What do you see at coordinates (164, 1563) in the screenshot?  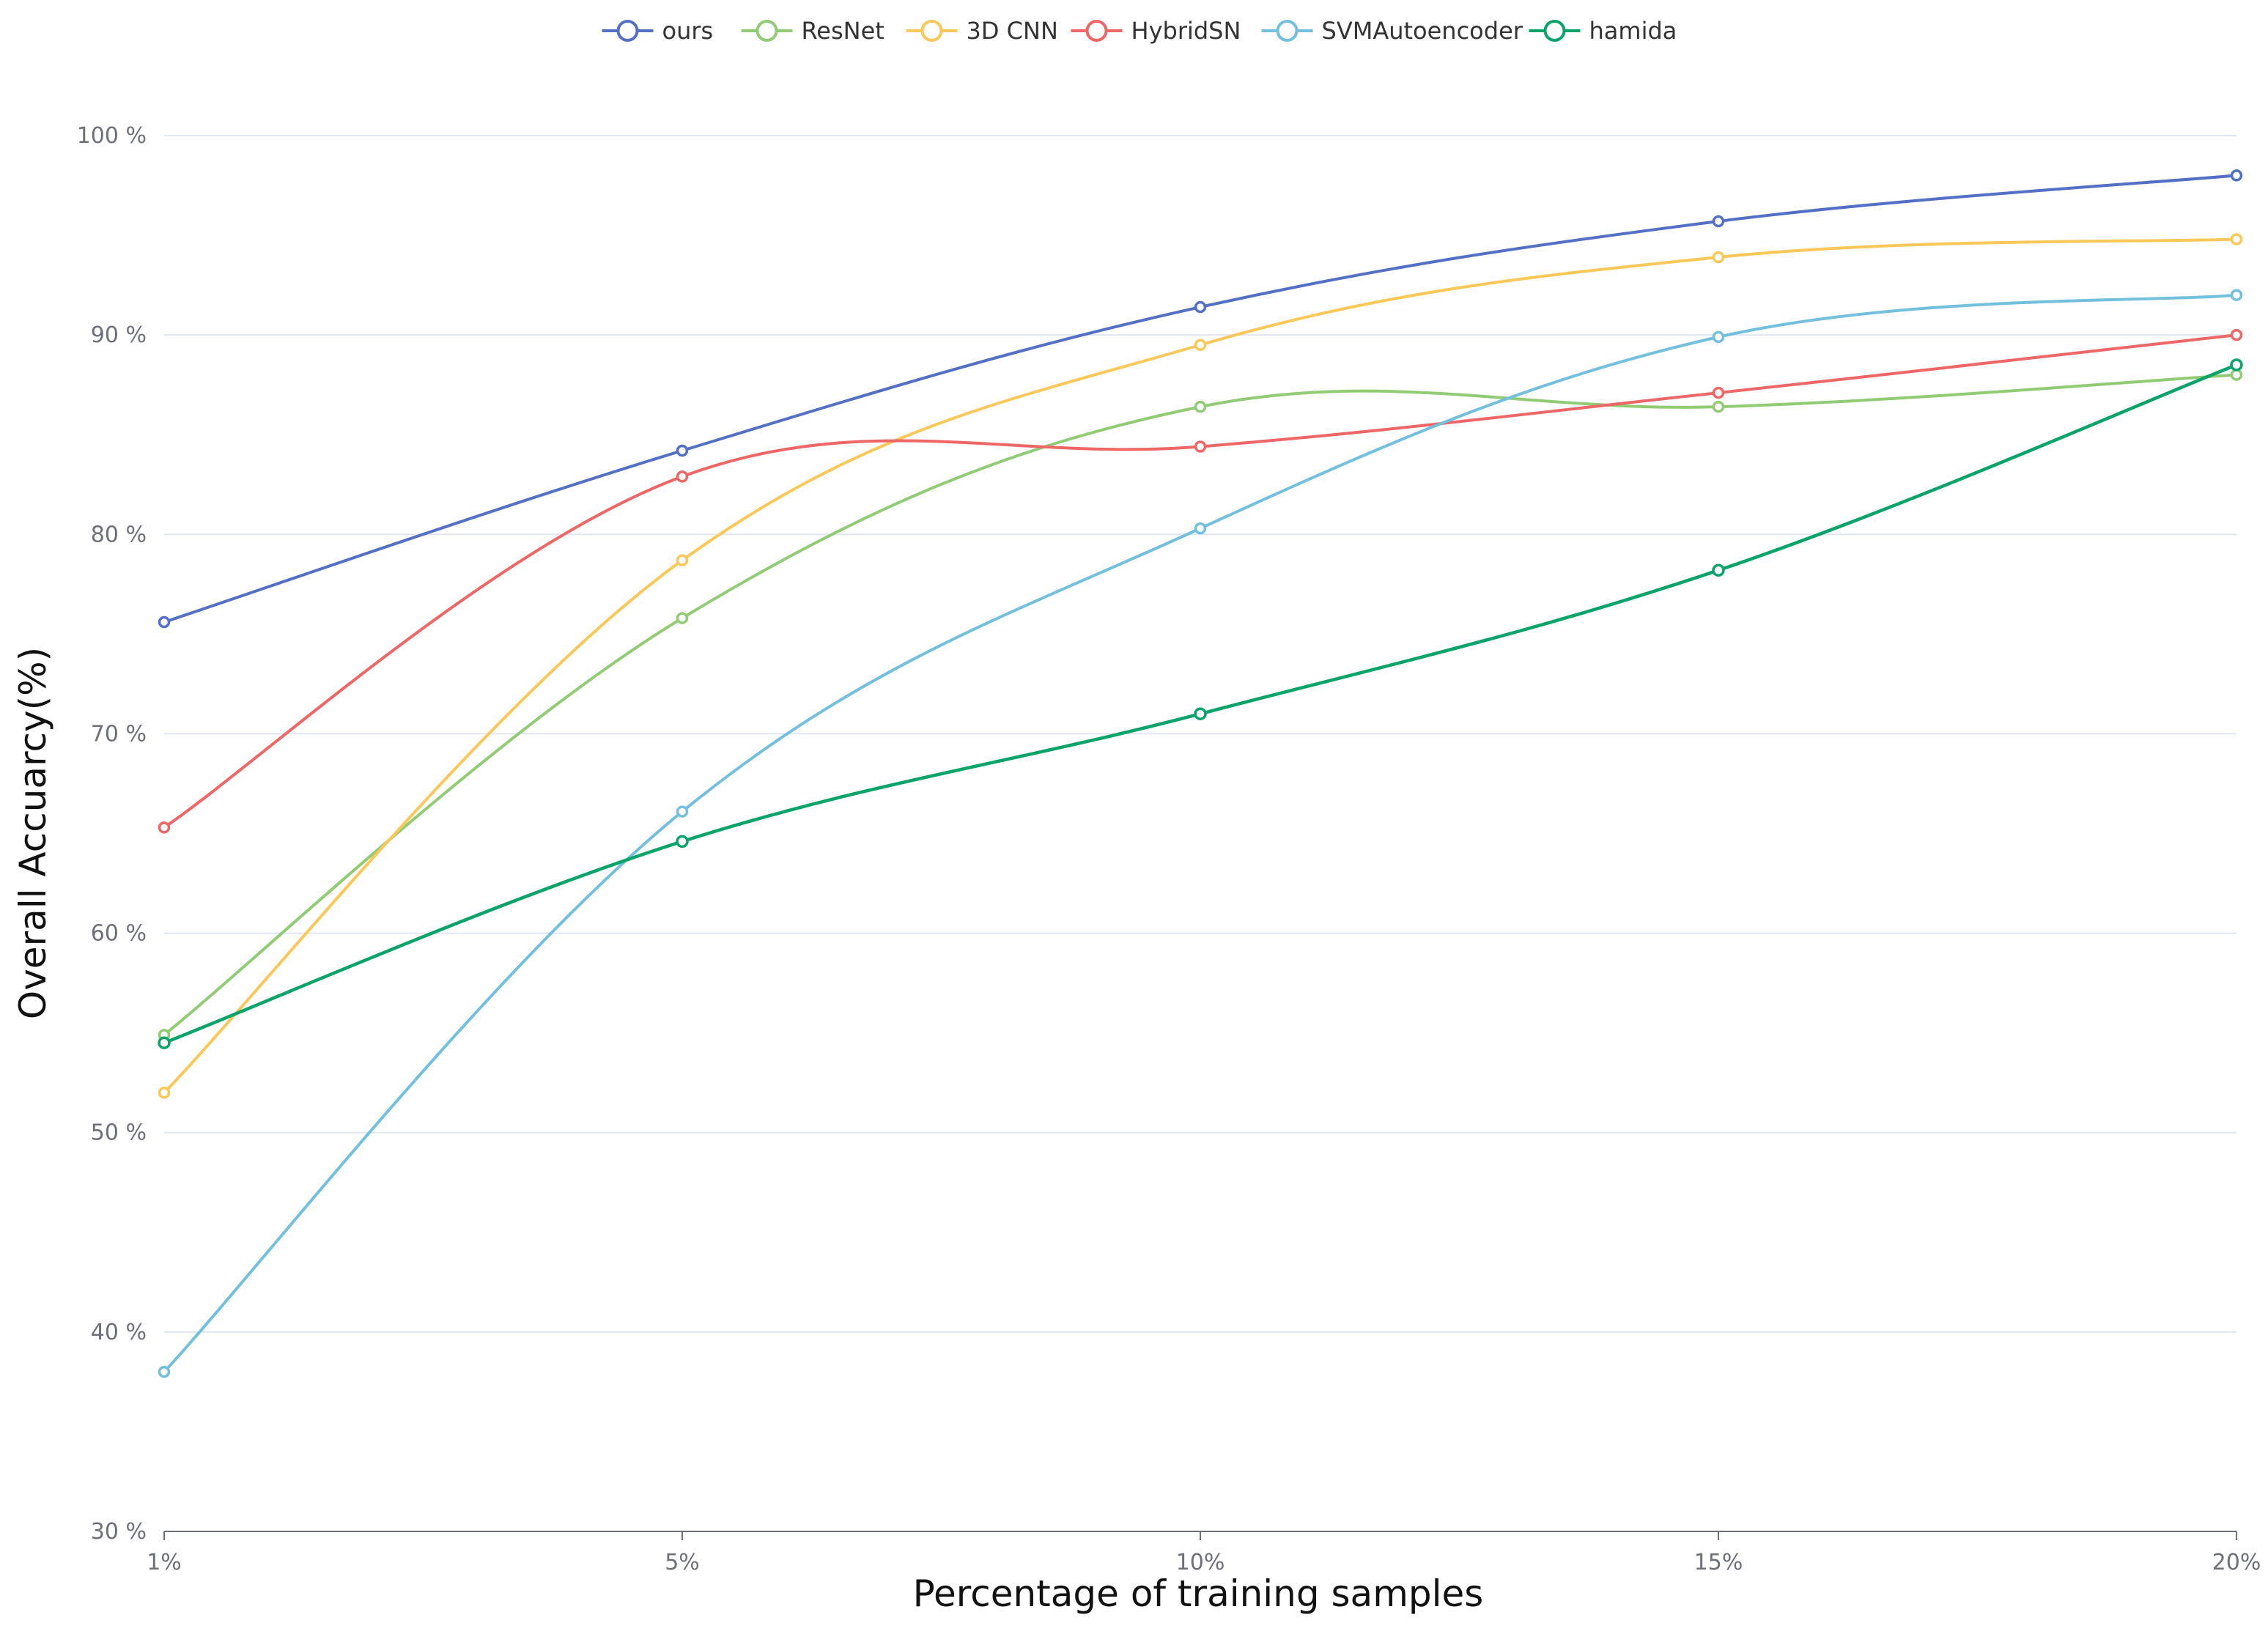 I see `x-tick-label: 1%` at bounding box center [164, 1563].